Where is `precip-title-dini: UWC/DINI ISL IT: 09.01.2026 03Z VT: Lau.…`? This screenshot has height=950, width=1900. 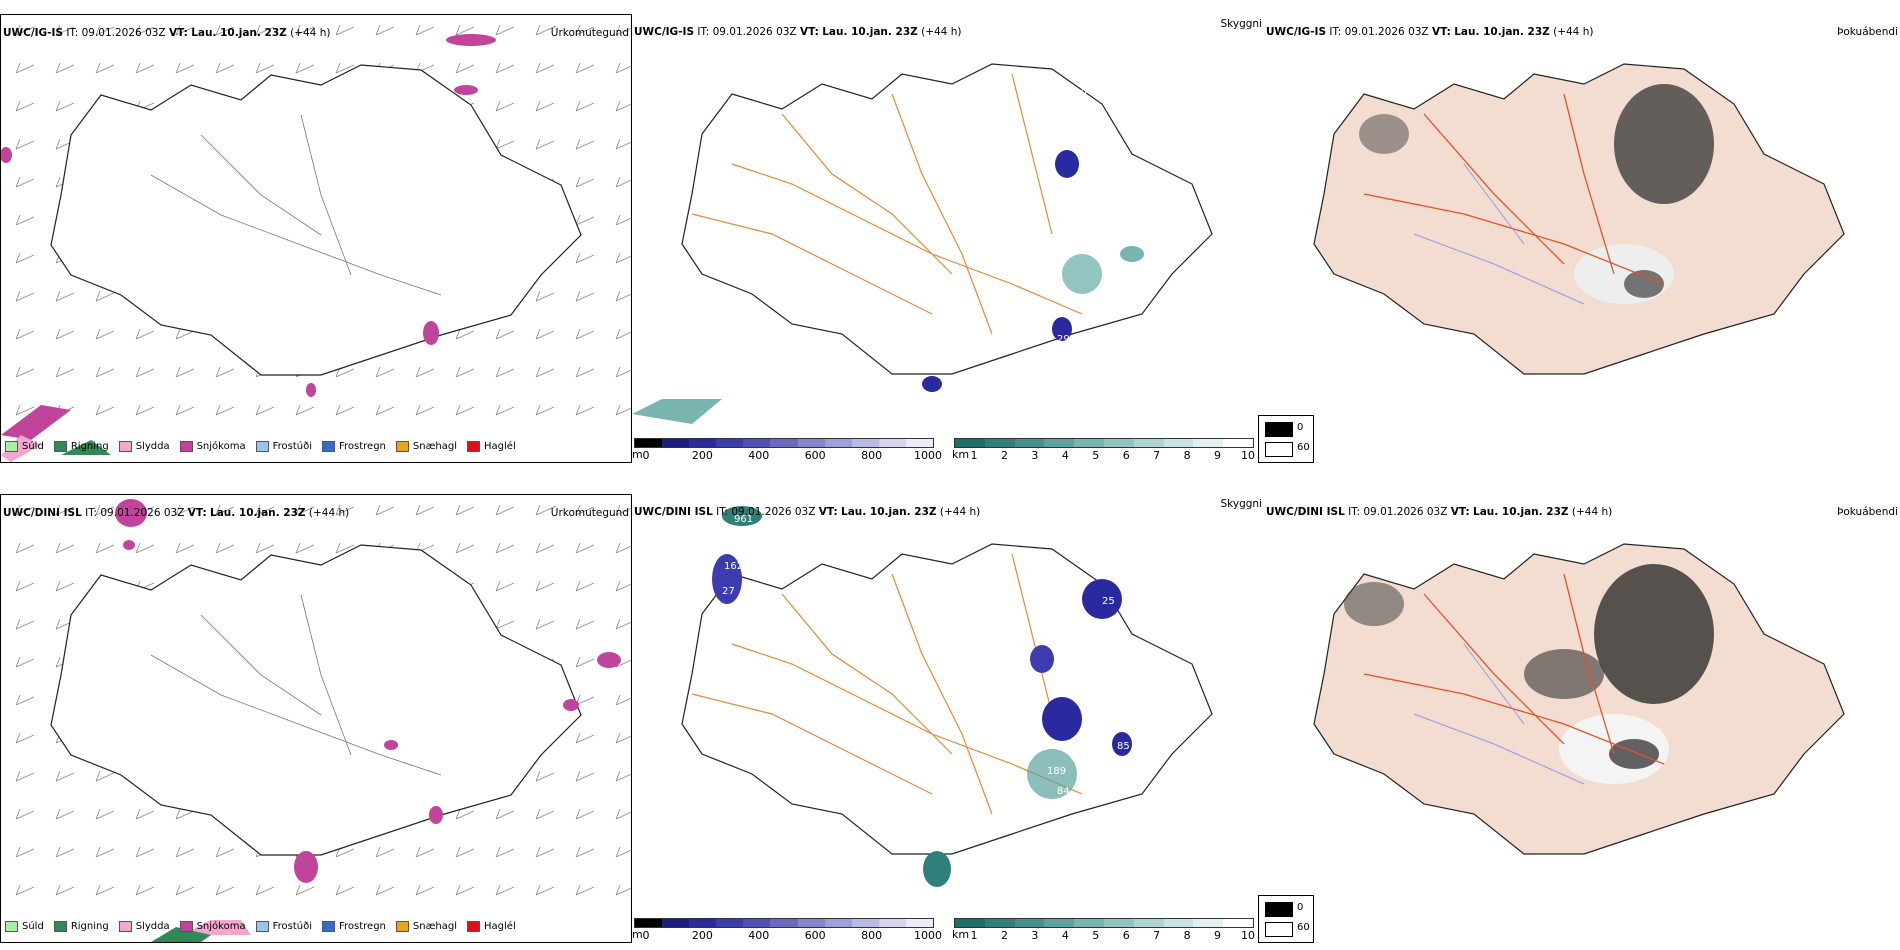
precip-title-dini: UWC/DINI ISL IT: 09.01.2026 03Z VT: Lau.… is located at coordinates (176, 513).